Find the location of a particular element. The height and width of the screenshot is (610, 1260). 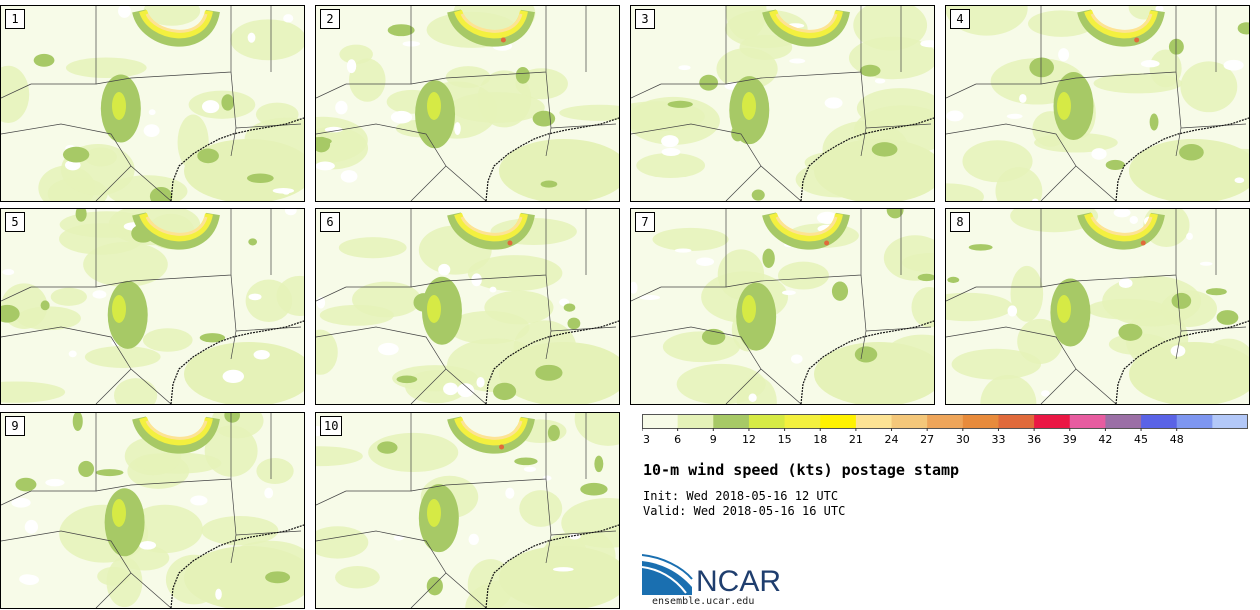

member-panel: 5 is located at coordinates (152, 306).